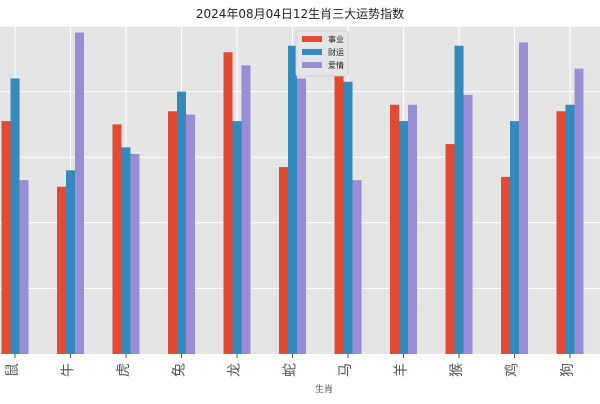  What do you see at coordinates (172, 232) in the screenshot?
I see `bar-事业-兔` at bounding box center [172, 232].